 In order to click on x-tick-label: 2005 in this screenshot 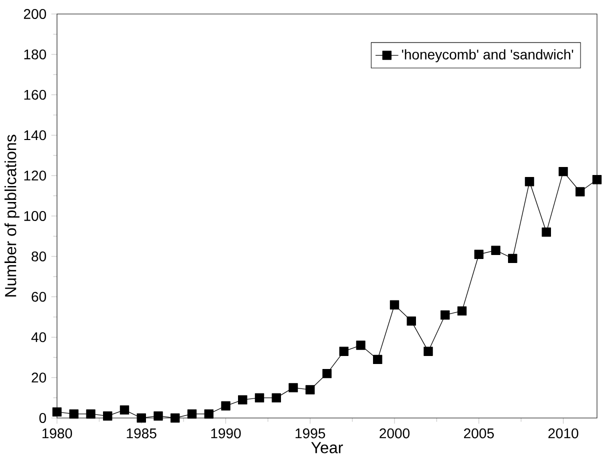, I will do `click(479, 433)`.